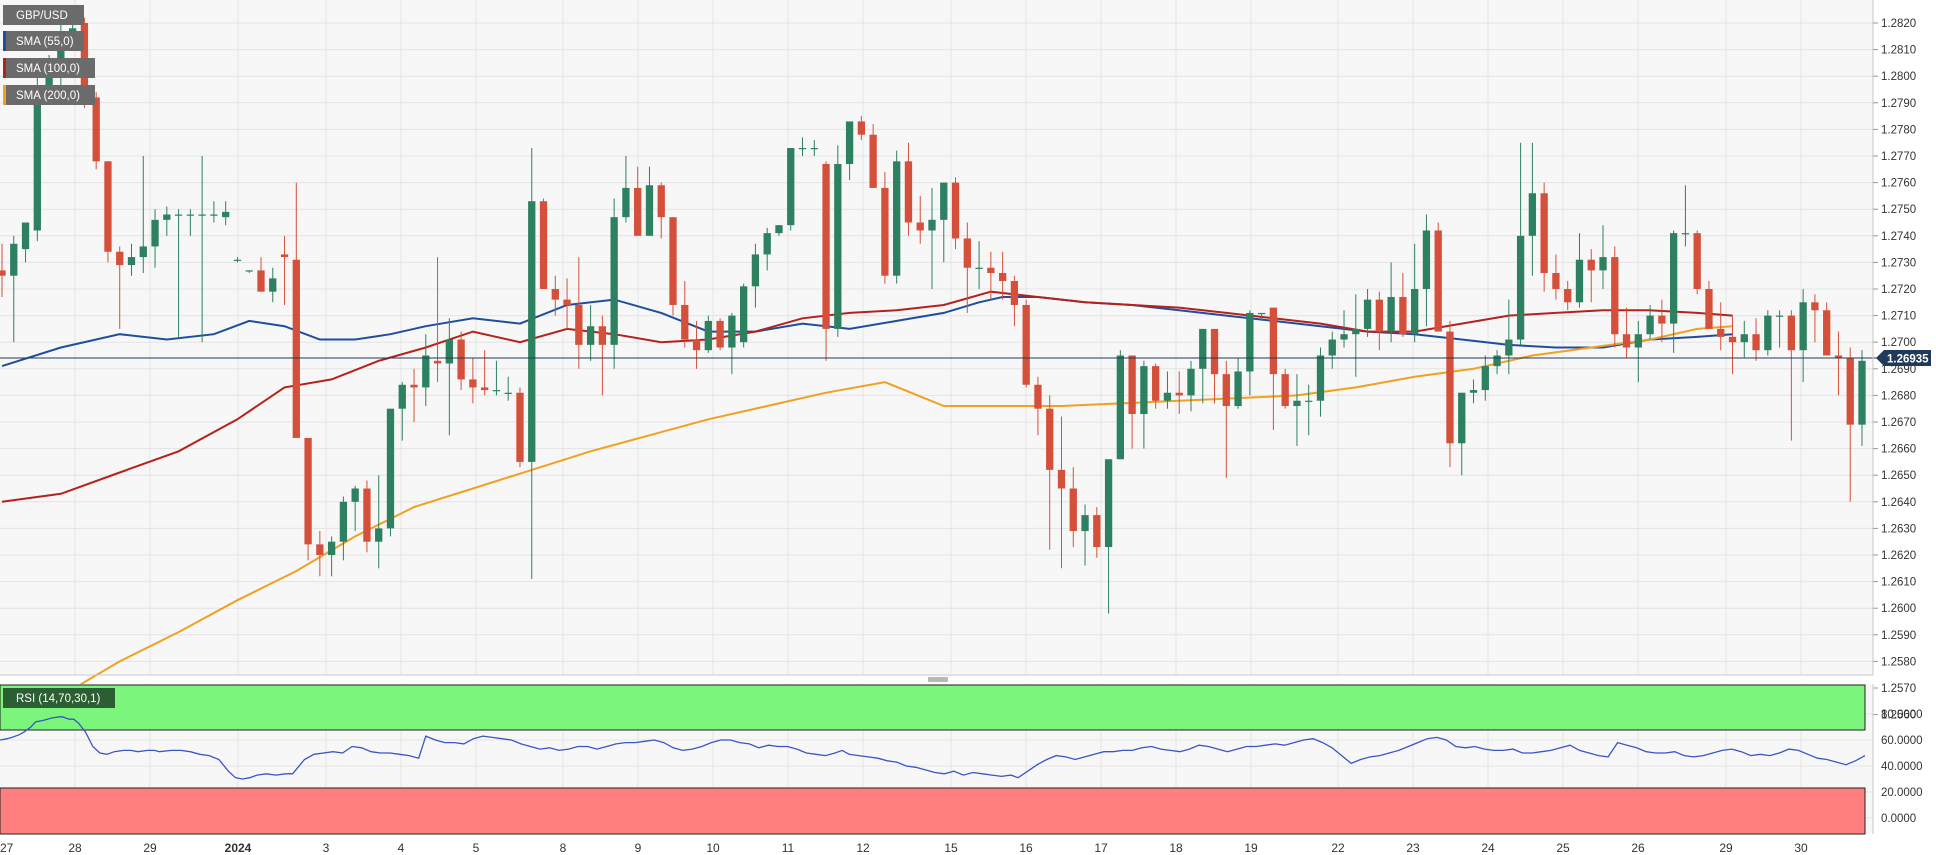 The height and width of the screenshot is (855, 1936). What do you see at coordinates (1898, 476) in the screenshot?
I see `price-tick-label: 1.2650` at bounding box center [1898, 476].